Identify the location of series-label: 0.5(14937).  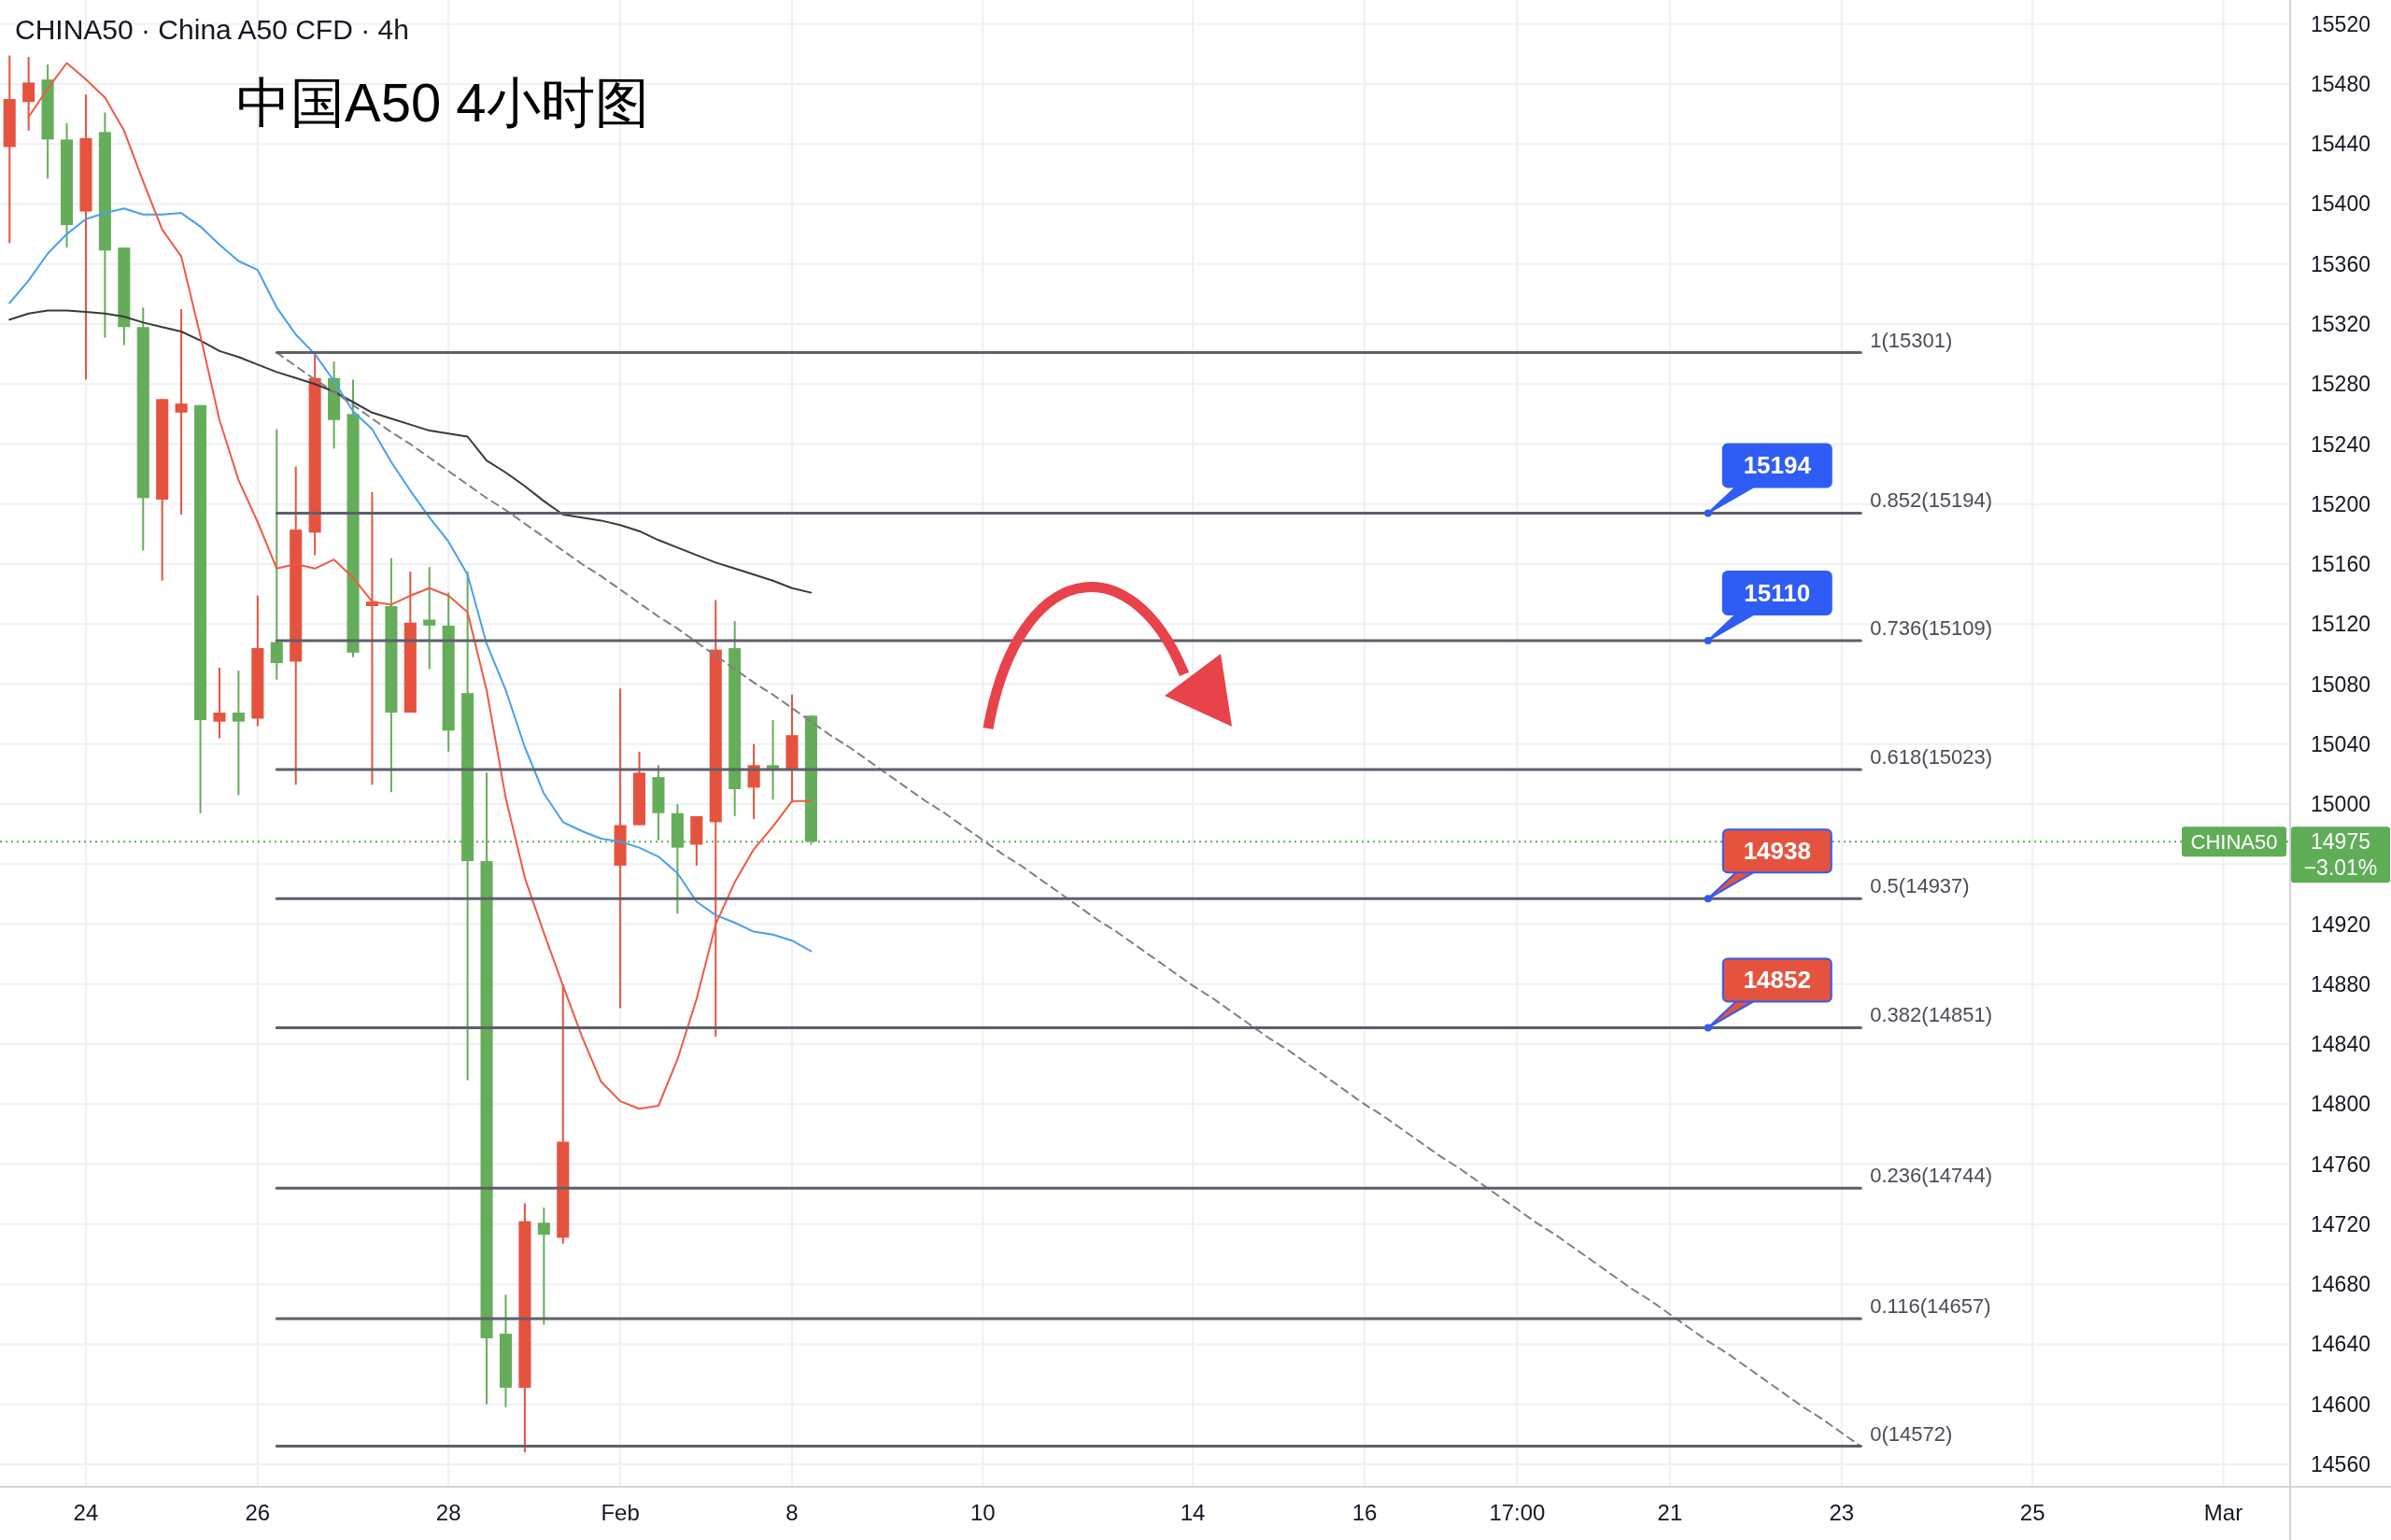
(1920, 886).